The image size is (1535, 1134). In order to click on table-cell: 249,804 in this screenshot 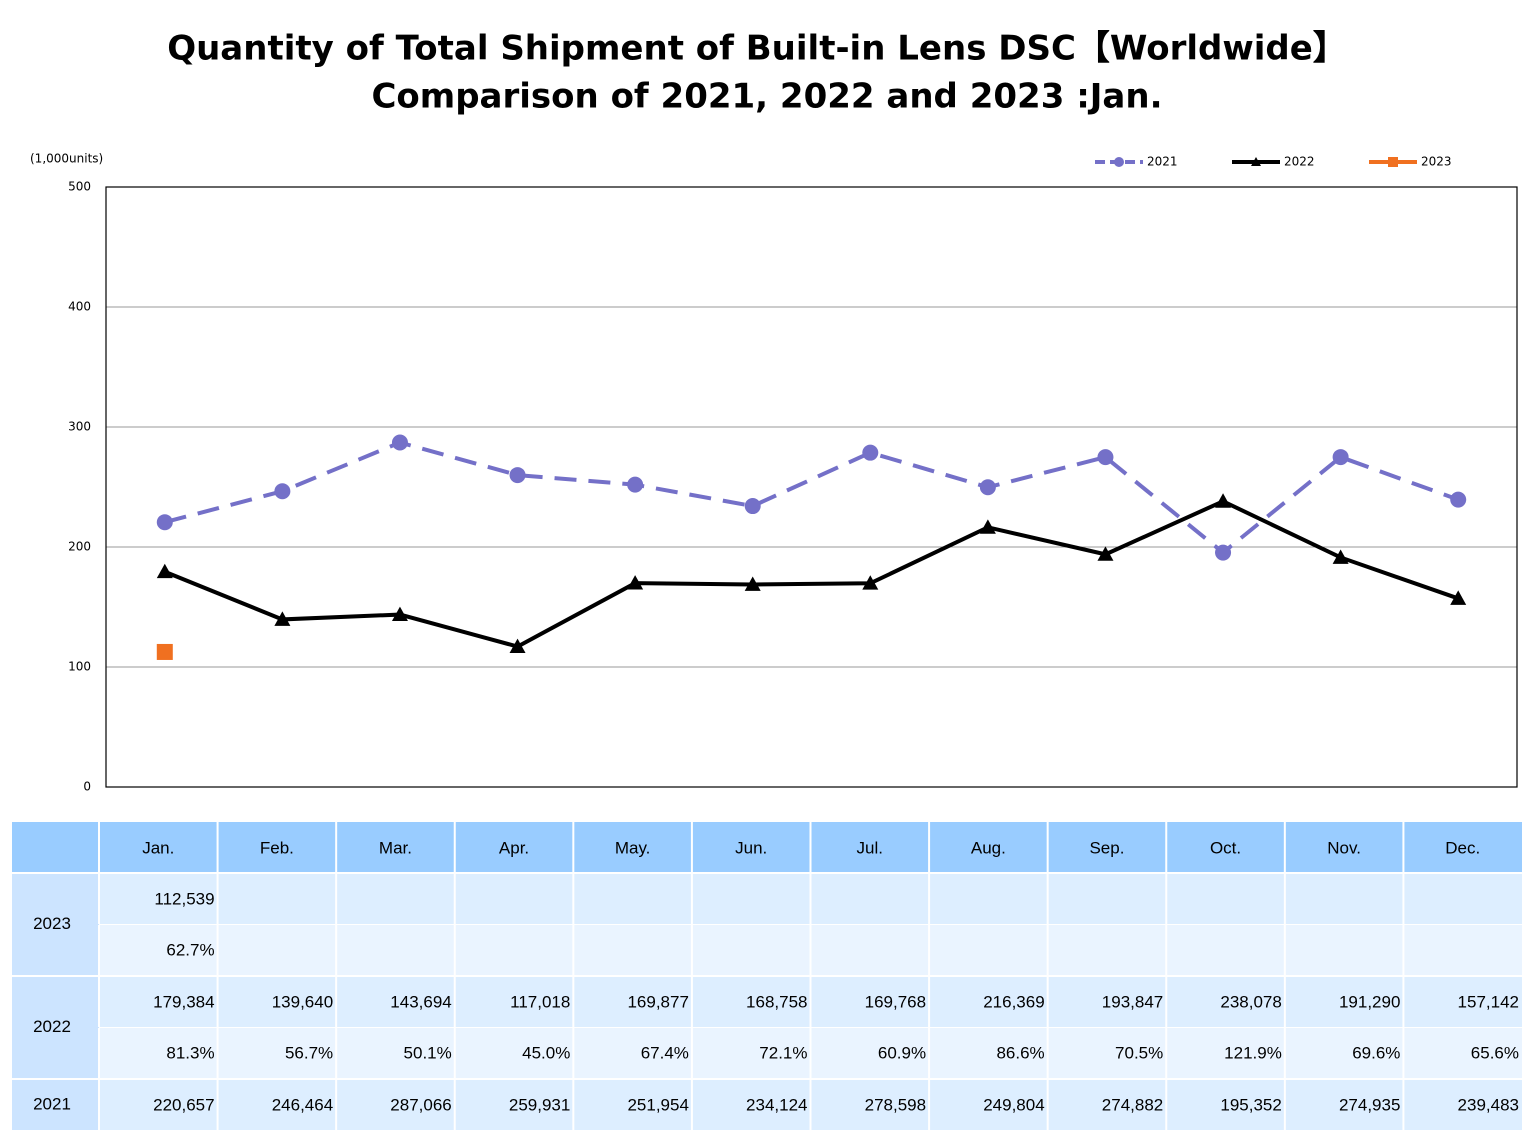, I will do `click(1013, 1104)`.